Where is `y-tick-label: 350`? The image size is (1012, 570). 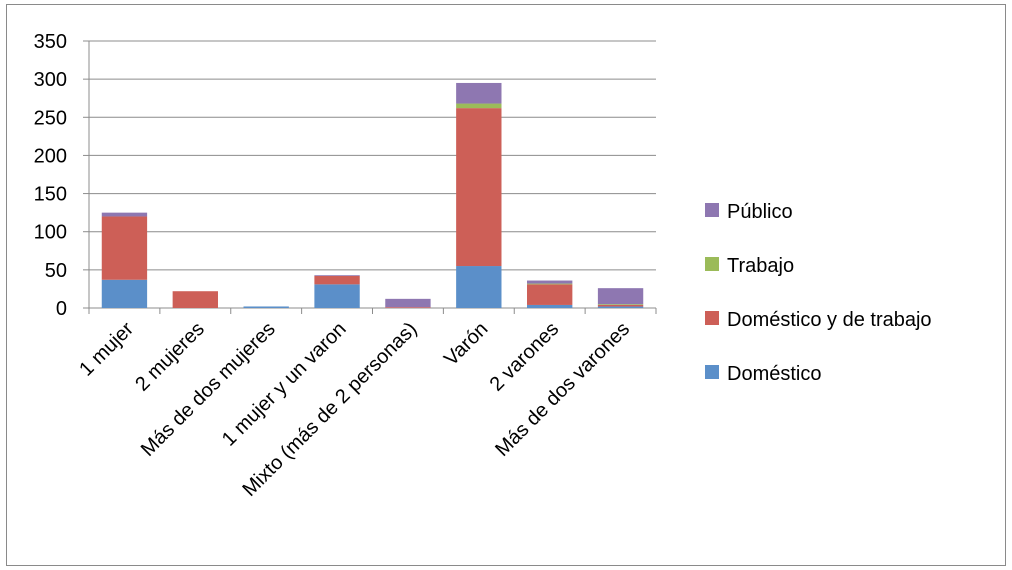
y-tick-label: 350 is located at coordinates (50, 42).